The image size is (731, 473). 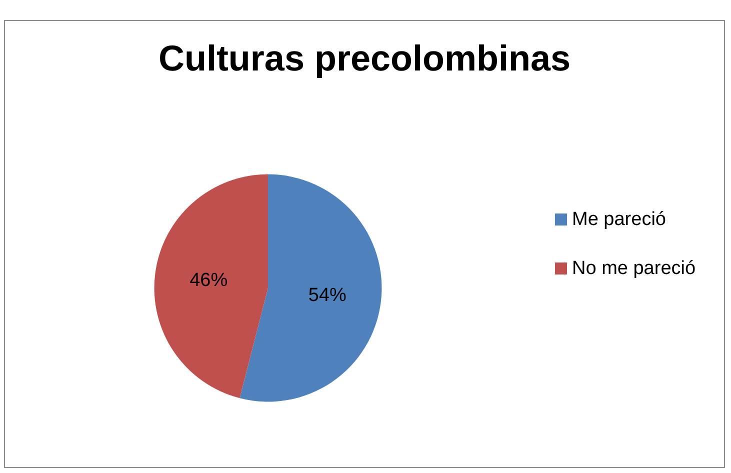 What do you see at coordinates (634, 268) in the screenshot?
I see `legend-label: No me pareció` at bounding box center [634, 268].